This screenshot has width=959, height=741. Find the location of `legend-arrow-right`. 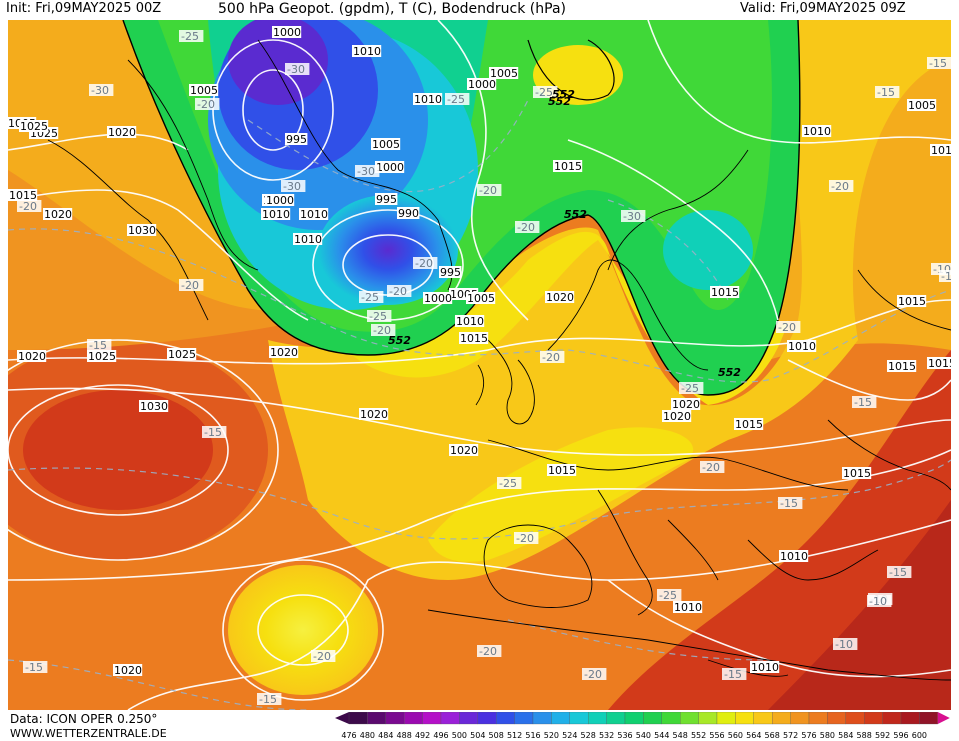

legend-arrow-right is located at coordinates (943, 718).